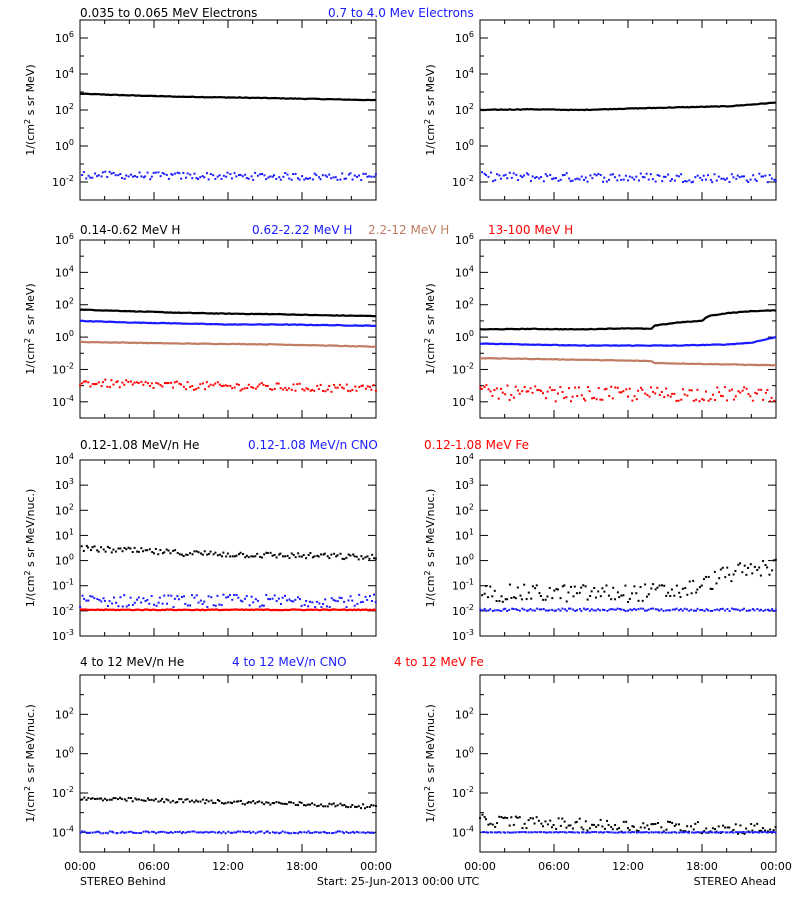 This screenshot has height=900, width=800. What do you see at coordinates (530, 230) in the screenshot?
I see `title-part: 13-100 MeV H` at bounding box center [530, 230].